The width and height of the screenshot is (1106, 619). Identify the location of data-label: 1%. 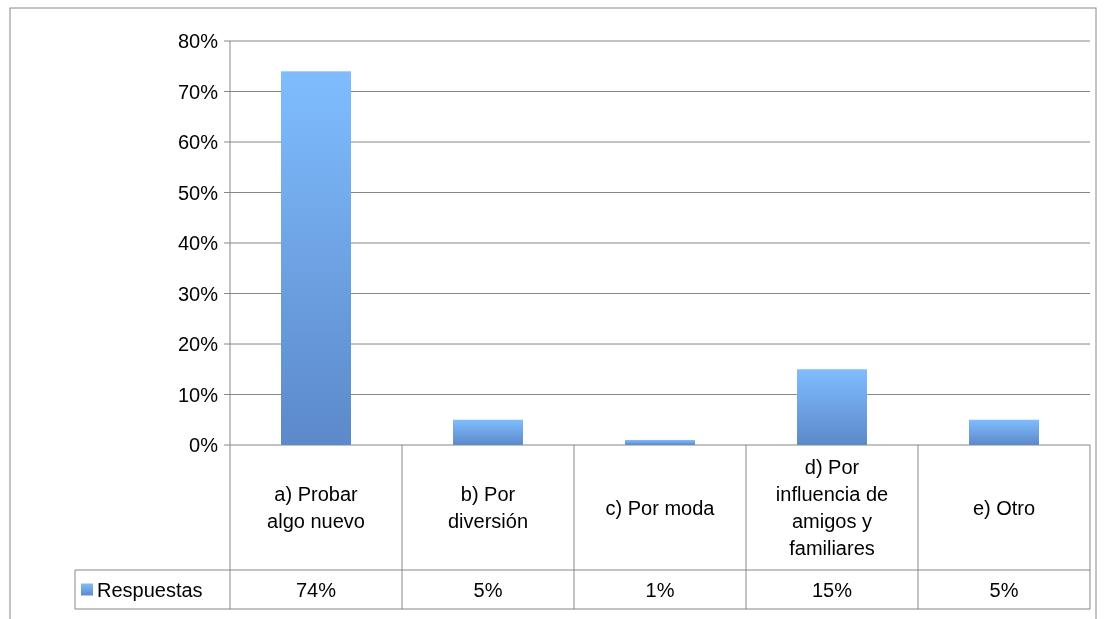
(660, 589).